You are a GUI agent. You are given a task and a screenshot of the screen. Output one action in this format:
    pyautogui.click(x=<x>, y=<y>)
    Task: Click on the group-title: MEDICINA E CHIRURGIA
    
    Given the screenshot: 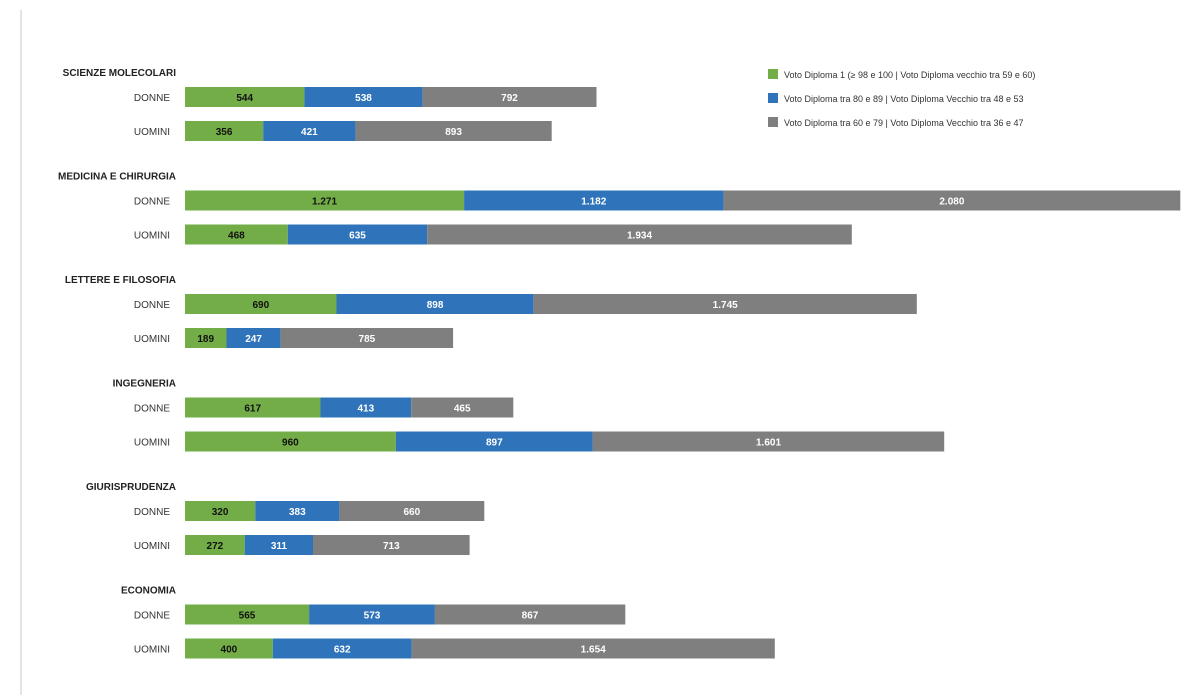 What is the action you would take?
    pyautogui.click(x=117, y=177)
    